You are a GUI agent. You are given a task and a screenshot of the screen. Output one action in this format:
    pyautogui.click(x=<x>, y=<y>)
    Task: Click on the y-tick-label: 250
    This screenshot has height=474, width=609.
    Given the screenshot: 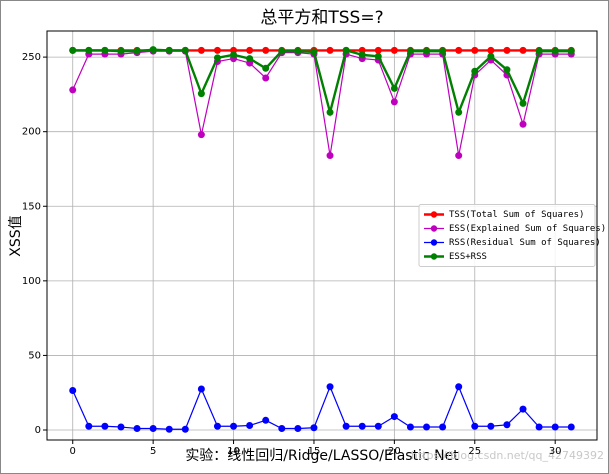 What is the action you would take?
    pyautogui.click(x=31, y=57)
    